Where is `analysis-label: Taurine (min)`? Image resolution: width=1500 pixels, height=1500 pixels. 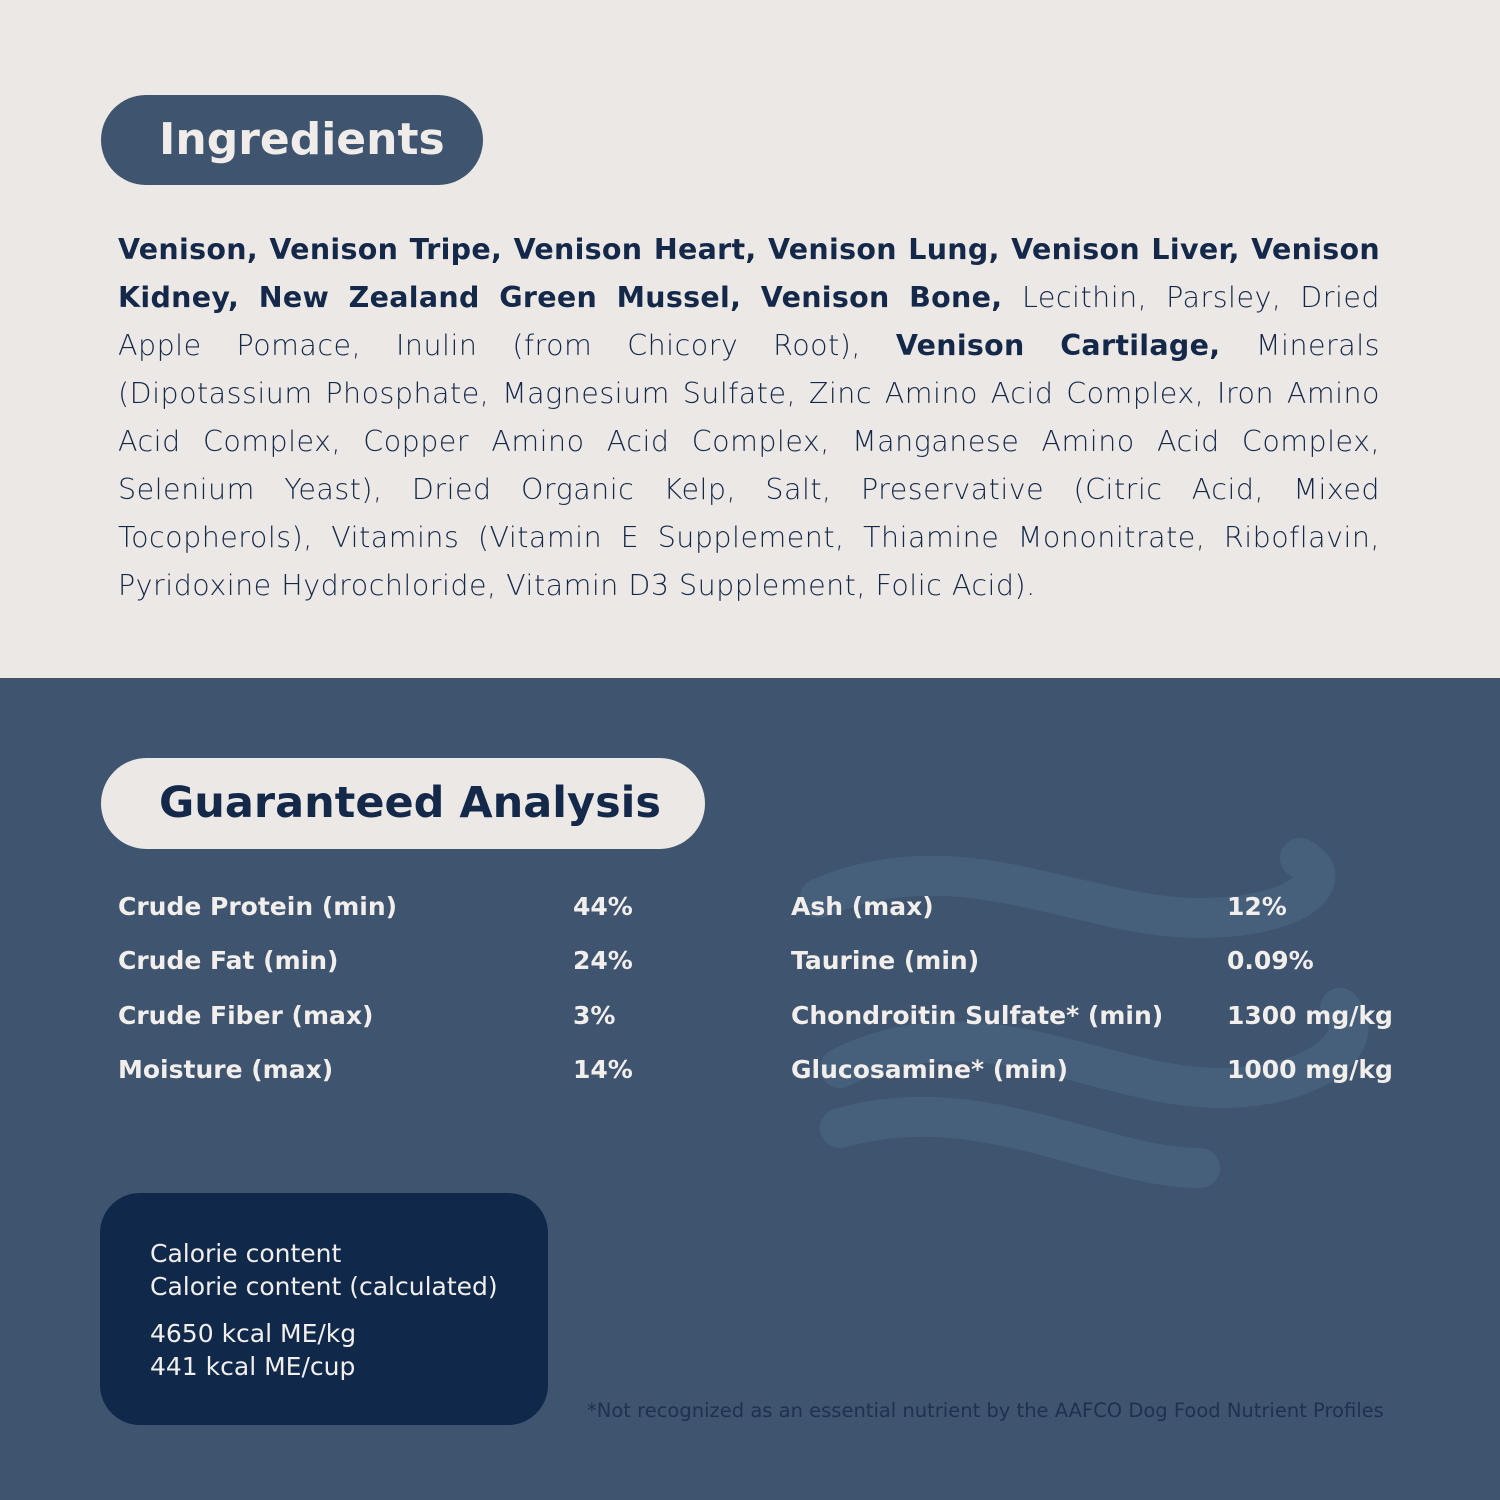 analysis-label: Taurine (min) is located at coordinates (885, 960).